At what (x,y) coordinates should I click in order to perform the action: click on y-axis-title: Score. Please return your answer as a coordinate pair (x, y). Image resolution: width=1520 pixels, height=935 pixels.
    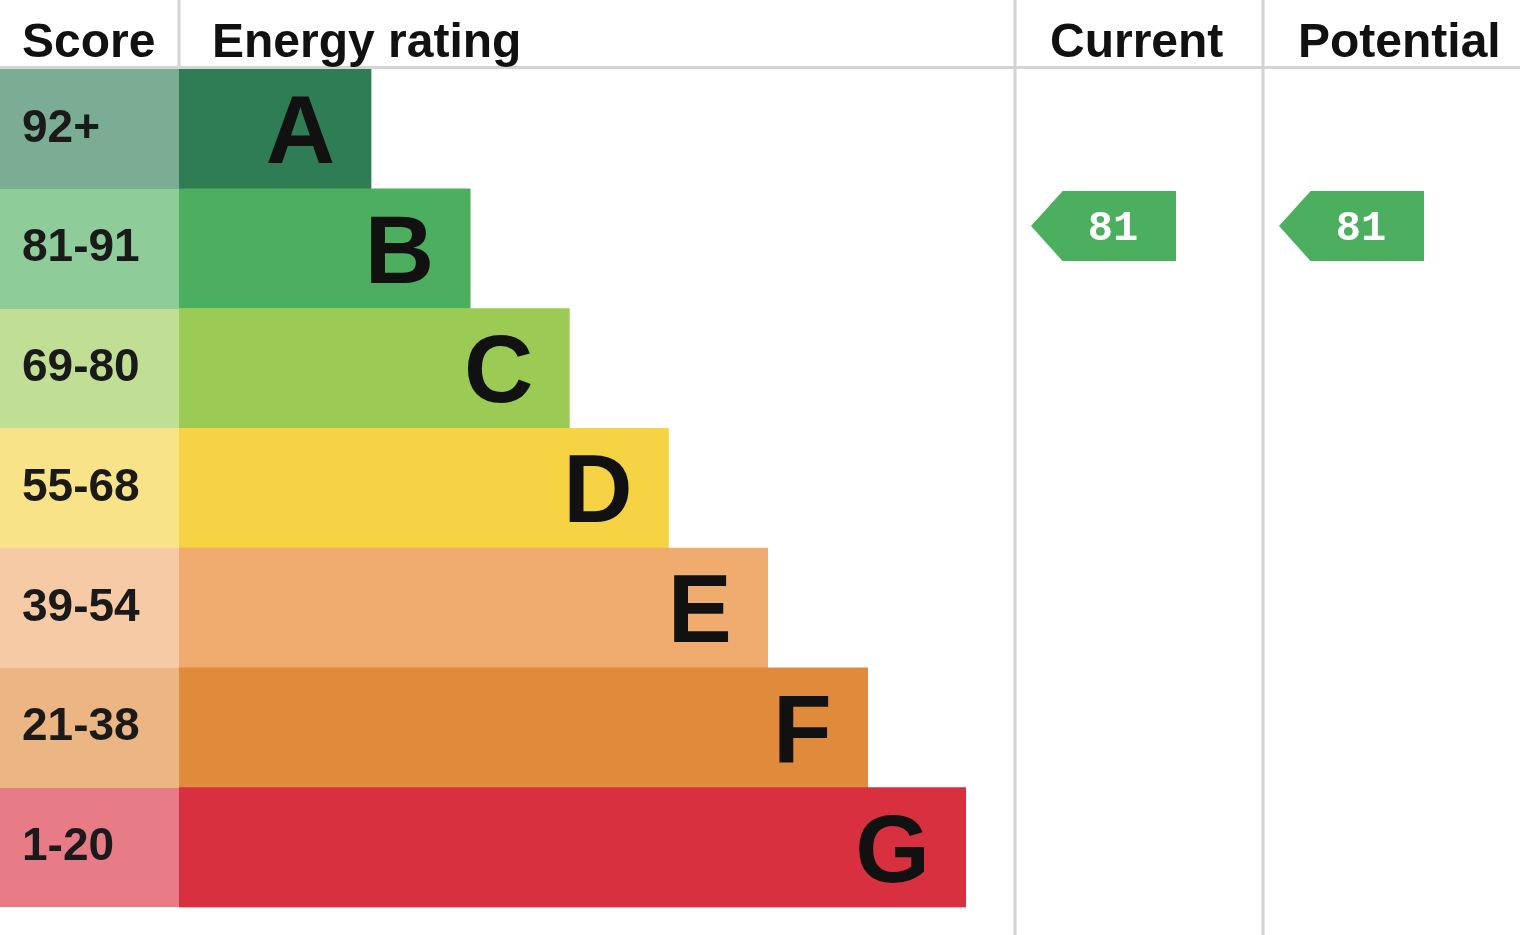
    Looking at the image, I should click on (89, 40).